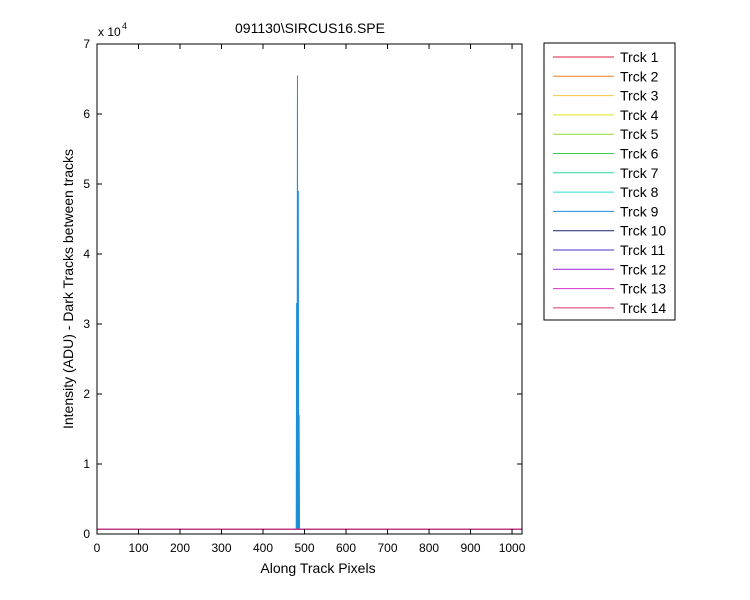 The image size is (750, 600). I want to click on legend-label: Trck 10, so click(643, 231).